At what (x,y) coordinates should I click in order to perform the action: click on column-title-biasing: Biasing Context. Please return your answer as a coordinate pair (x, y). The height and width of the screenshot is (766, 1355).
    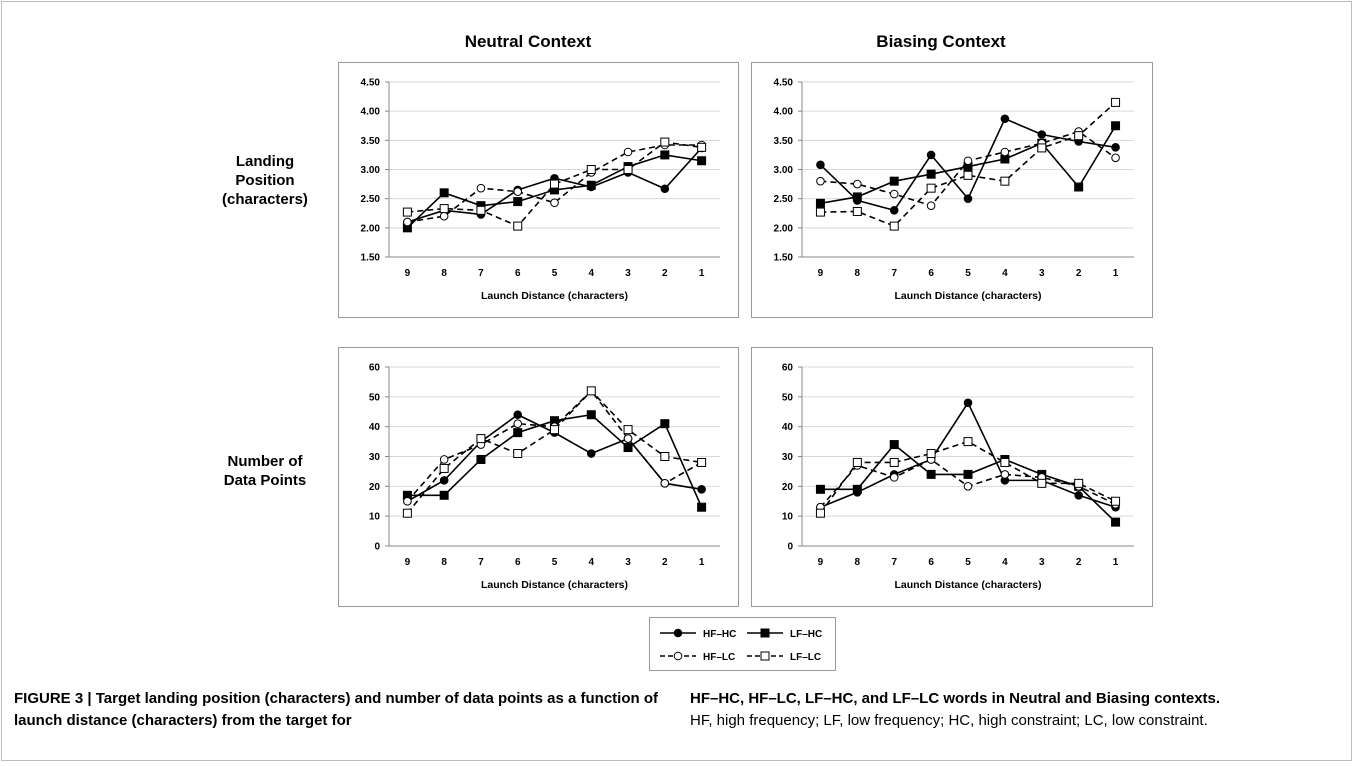
    Looking at the image, I should click on (941, 41).